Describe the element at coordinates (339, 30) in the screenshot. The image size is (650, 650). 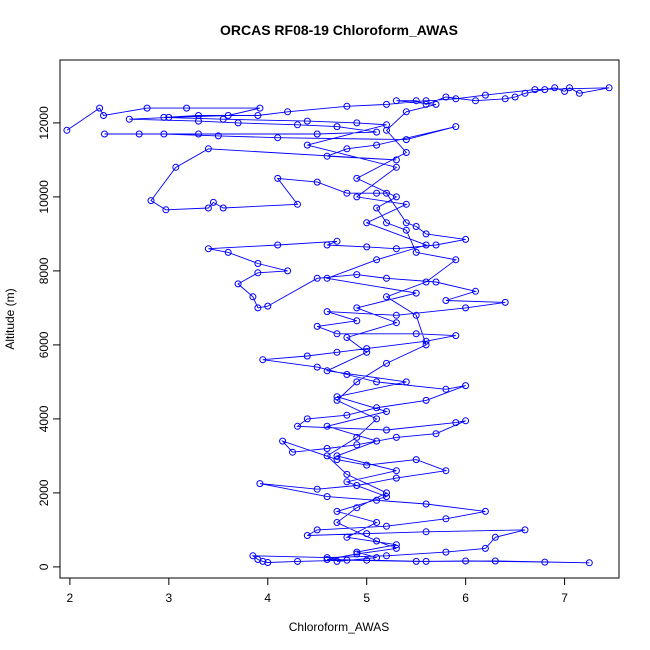
I see `chart-title: ORCAS RF08-19 Chloroform_AWAS` at that location.